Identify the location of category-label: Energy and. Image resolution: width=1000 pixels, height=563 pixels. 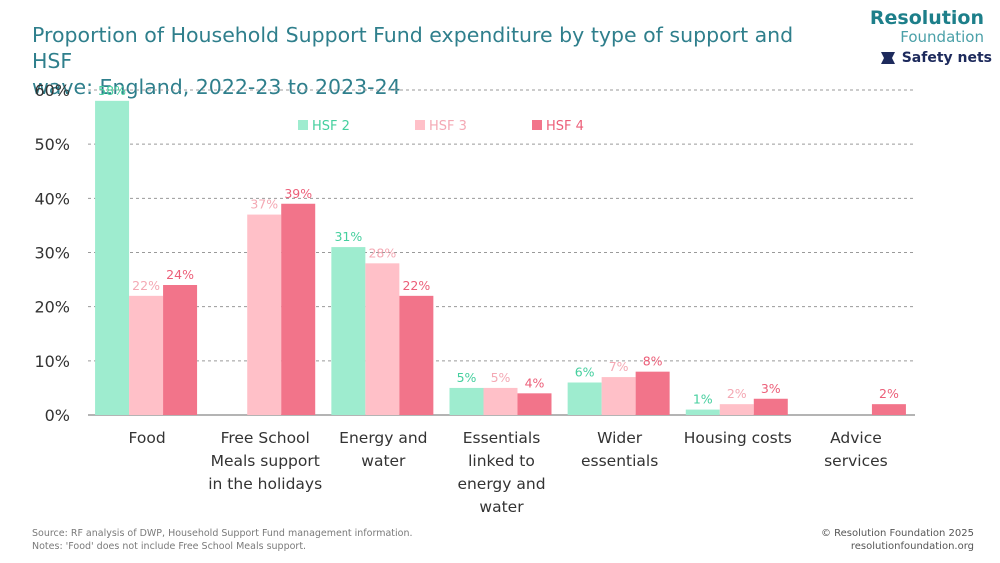
(383, 438).